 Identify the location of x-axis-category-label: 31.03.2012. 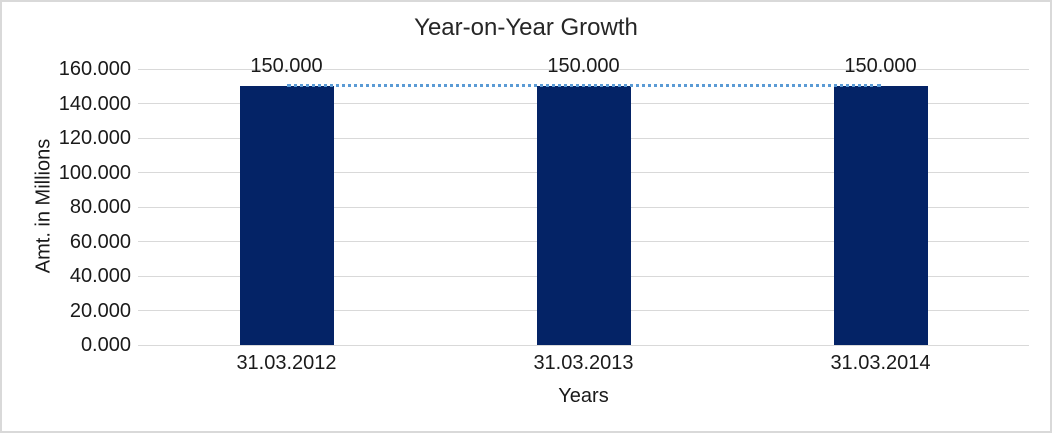
(286, 363).